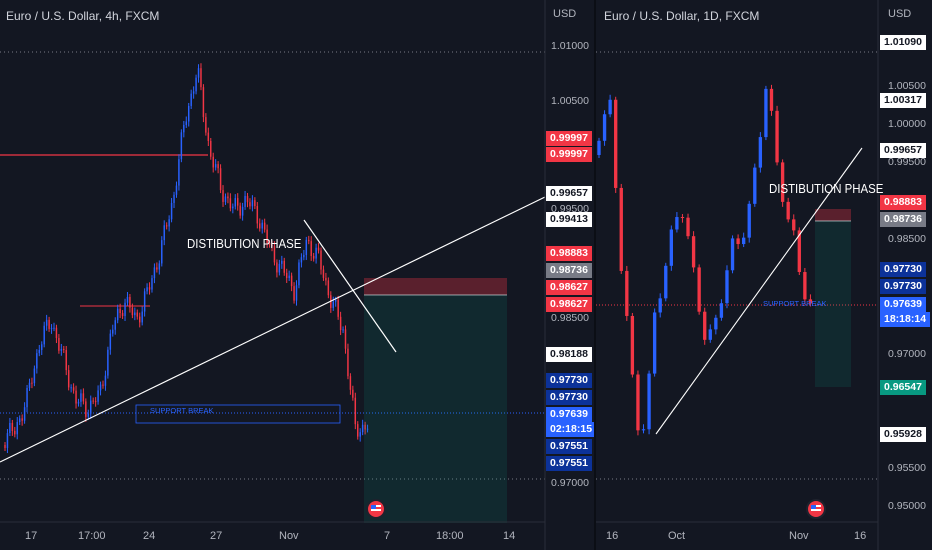 This screenshot has height=550, width=932. I want to click on price-tag: 0.98883, so click(569, 253).